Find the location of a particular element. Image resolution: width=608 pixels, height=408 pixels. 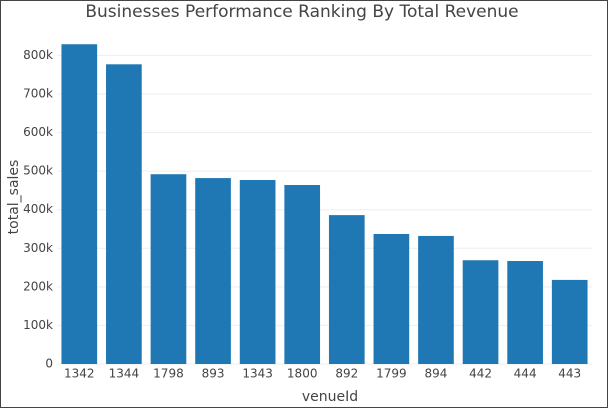

y-tick-label: 200k is located at coordinates (38, 286).